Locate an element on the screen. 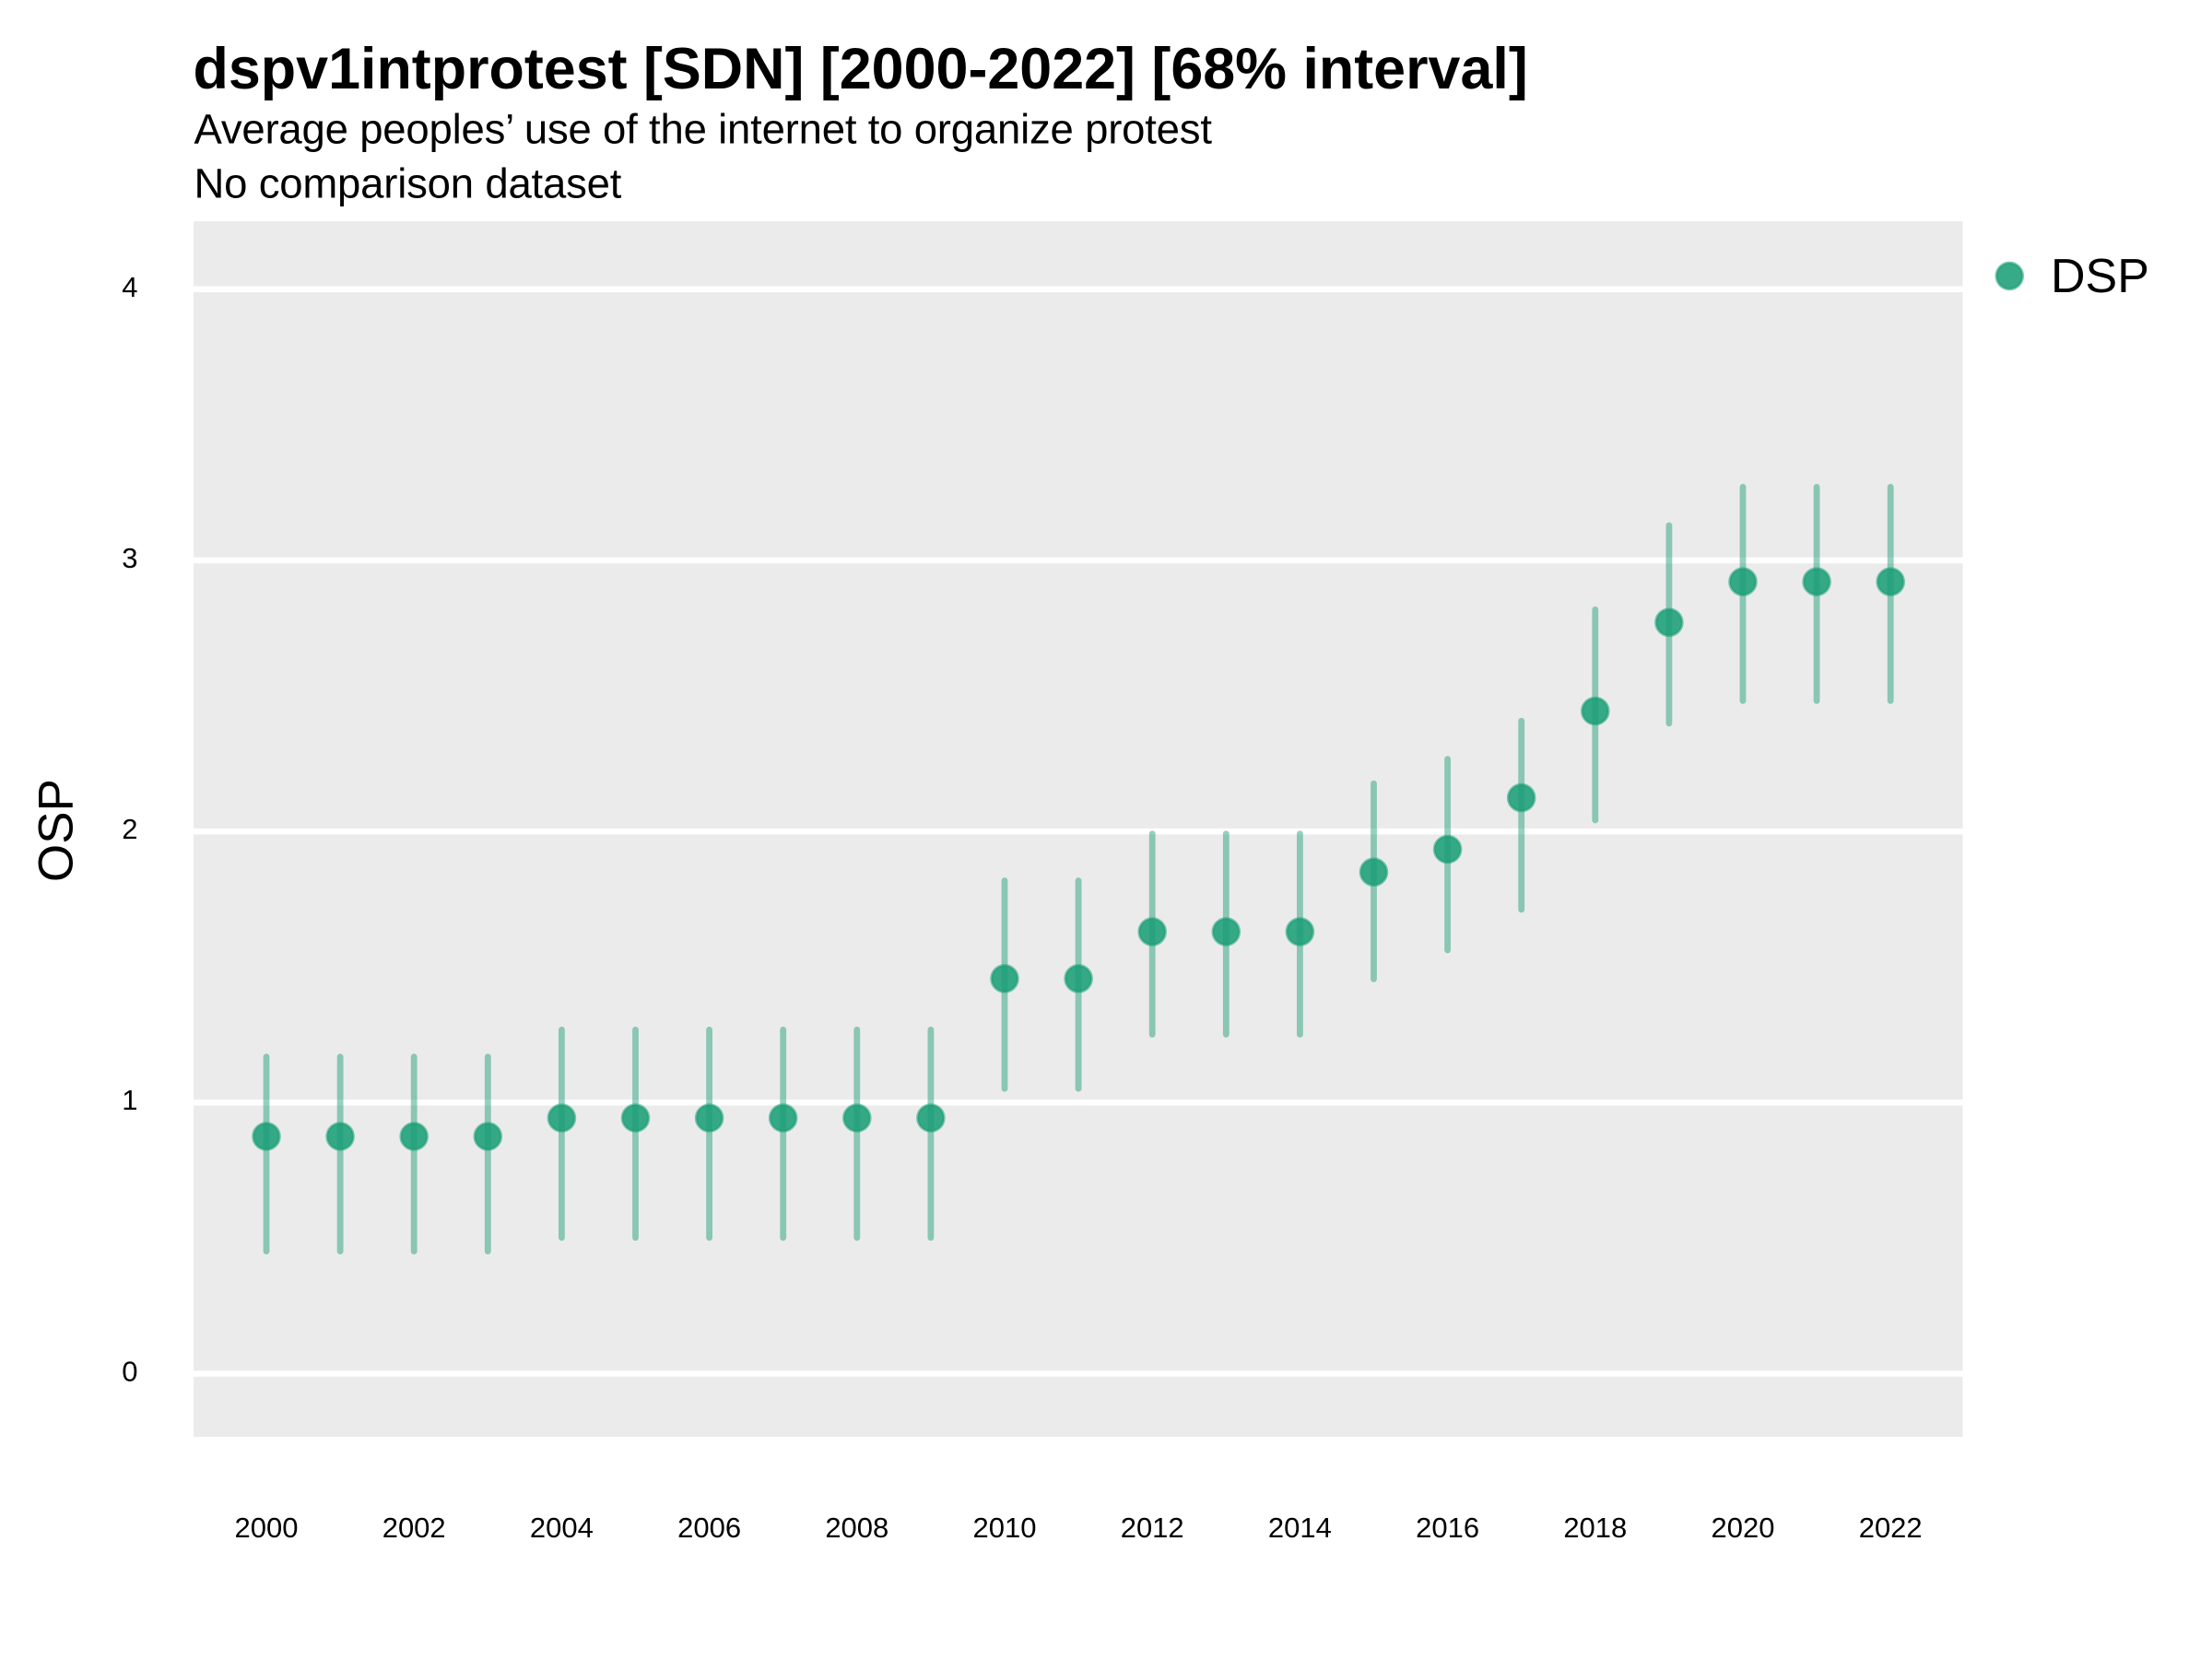 This screenshot has width=2212, height=1659. svg-text: No comparison dataset is located at coordinates (408, 183).